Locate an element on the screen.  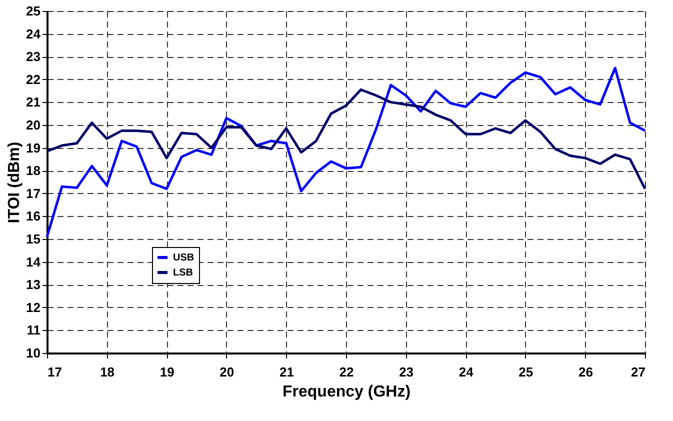
y-tick-label: 19 is located at coordinates (33, 148).